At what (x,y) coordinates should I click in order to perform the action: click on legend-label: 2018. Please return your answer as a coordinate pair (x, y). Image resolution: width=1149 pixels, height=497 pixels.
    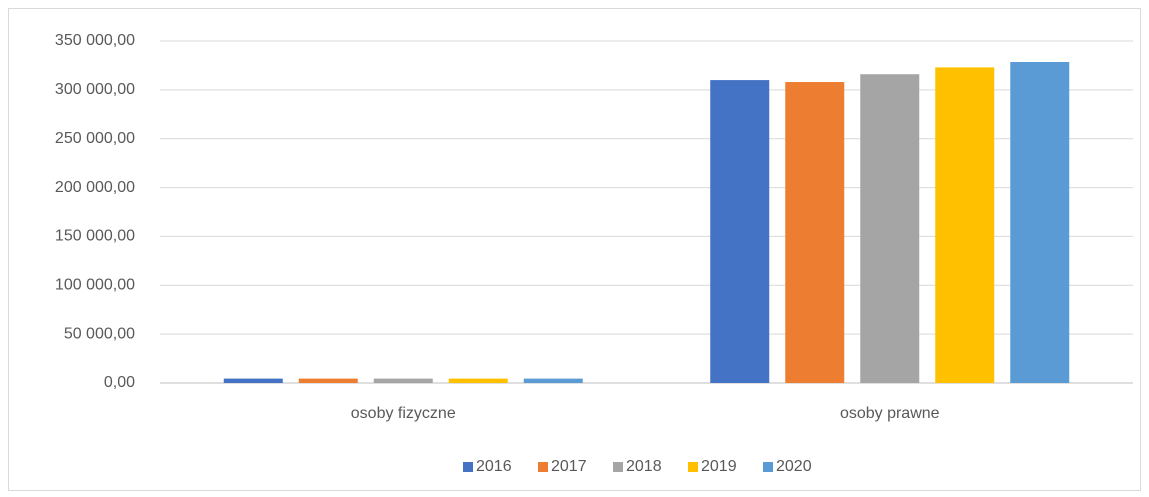
    Looking at the image, I should click on (644, 466).